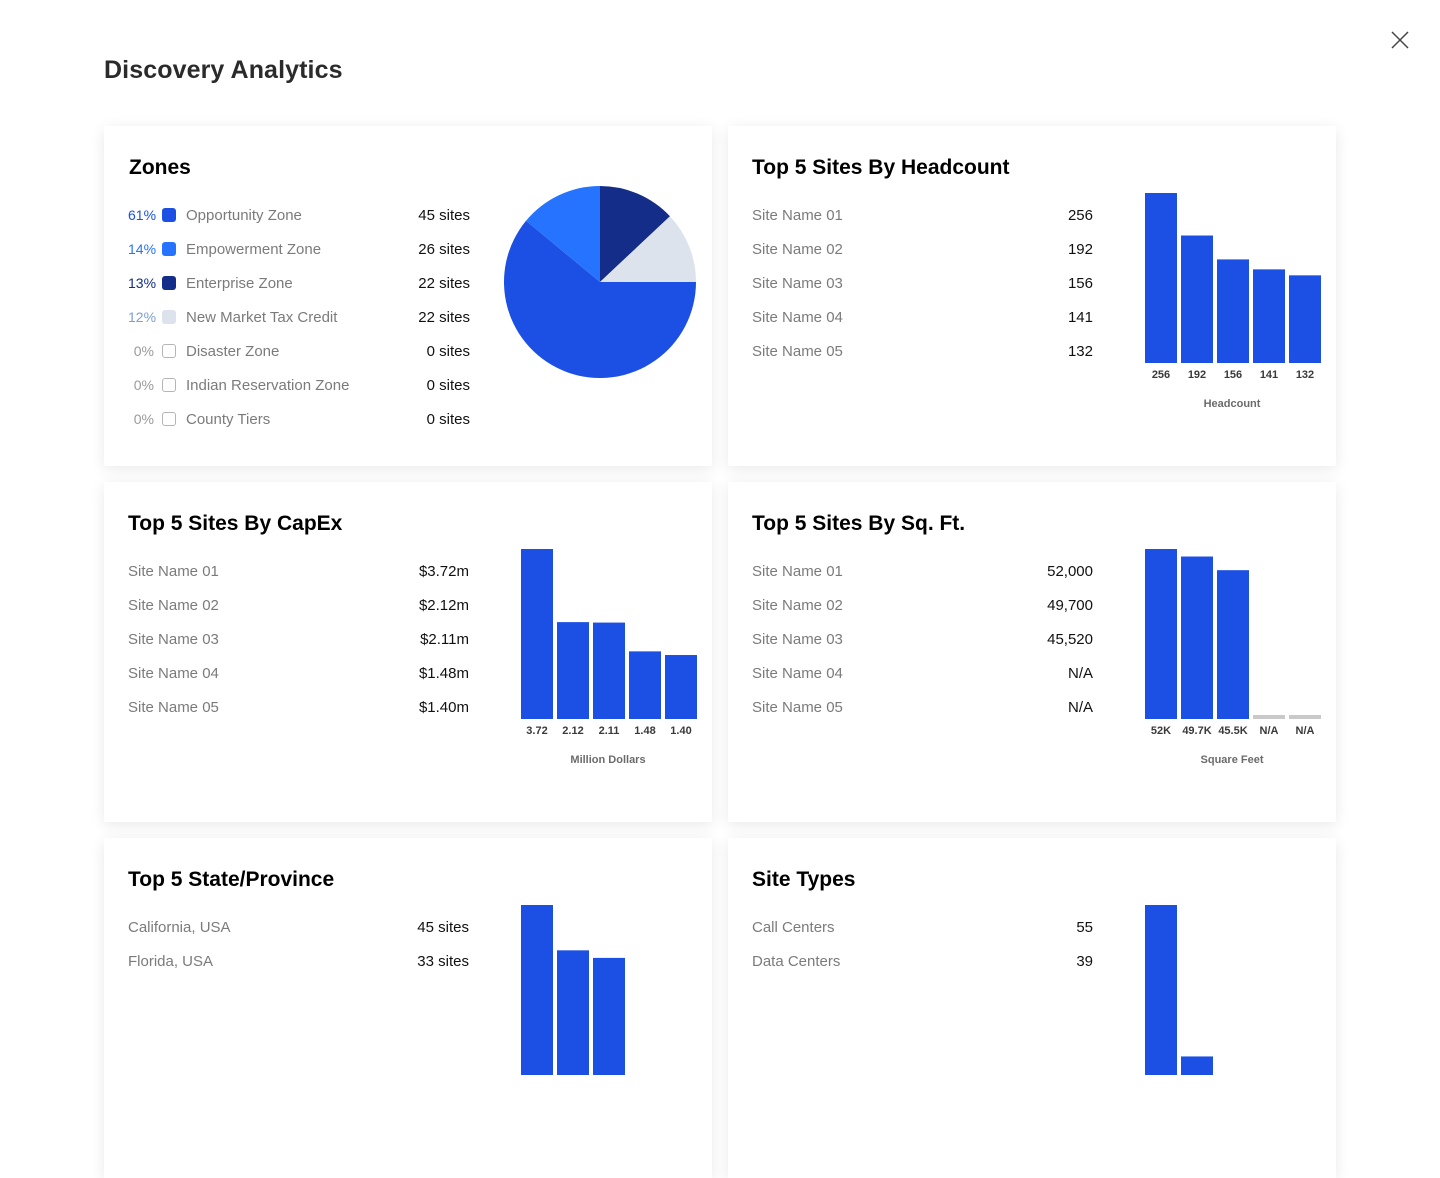  Describe the element at coordinates (444, 639) in the screenshot. I see `site-value: $2.11m` at that location.